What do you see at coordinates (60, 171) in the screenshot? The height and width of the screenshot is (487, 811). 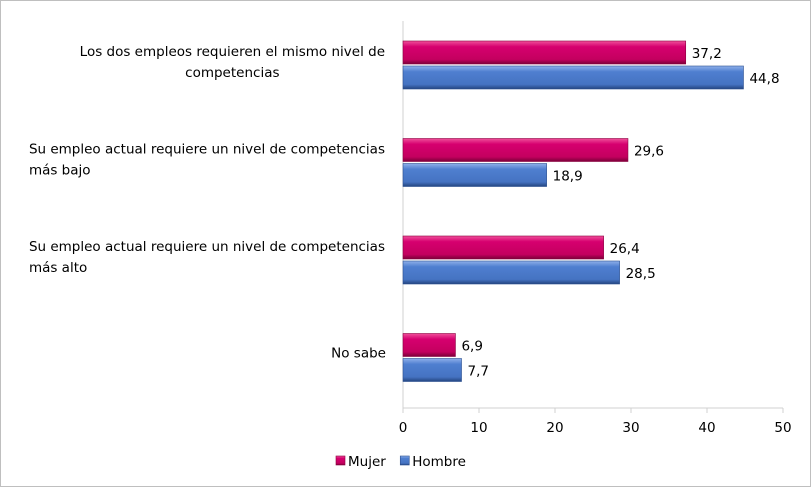 I see `category-label: más bajo` at bounding box center [60, 171].